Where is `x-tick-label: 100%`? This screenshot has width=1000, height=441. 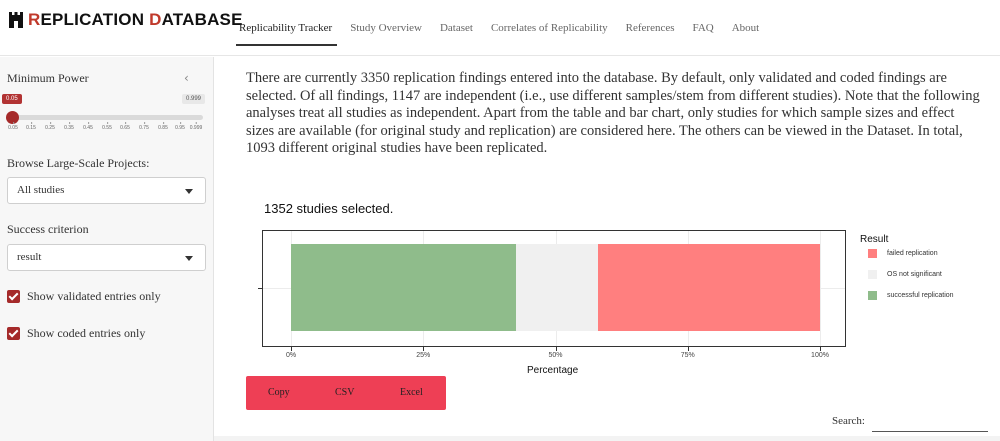 x-tick-label: 100% is located at coordinates (820, 355).